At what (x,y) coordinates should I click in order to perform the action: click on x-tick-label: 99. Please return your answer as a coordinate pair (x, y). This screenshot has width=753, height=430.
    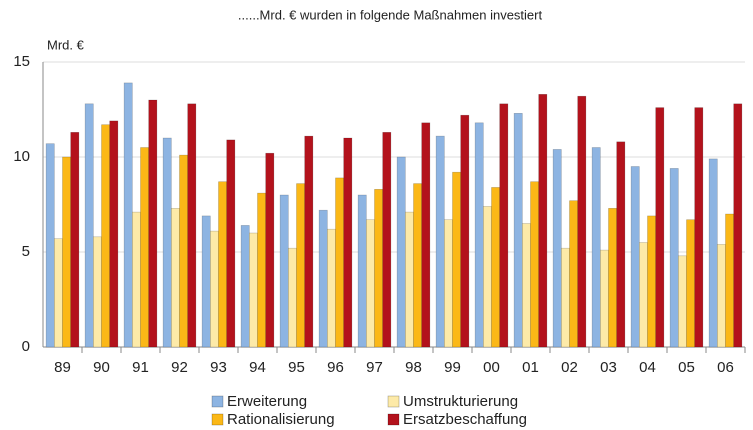
    Looking at the image, I should click on (452, 367).